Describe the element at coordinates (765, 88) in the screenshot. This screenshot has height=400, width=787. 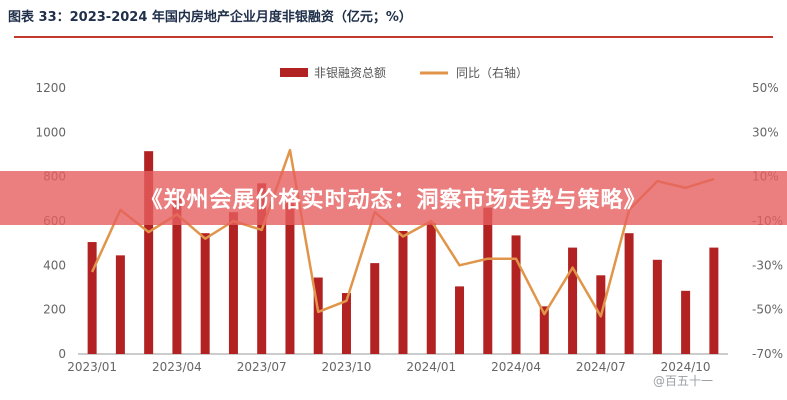
I see `y-tick-label-right: 50%` at that location.